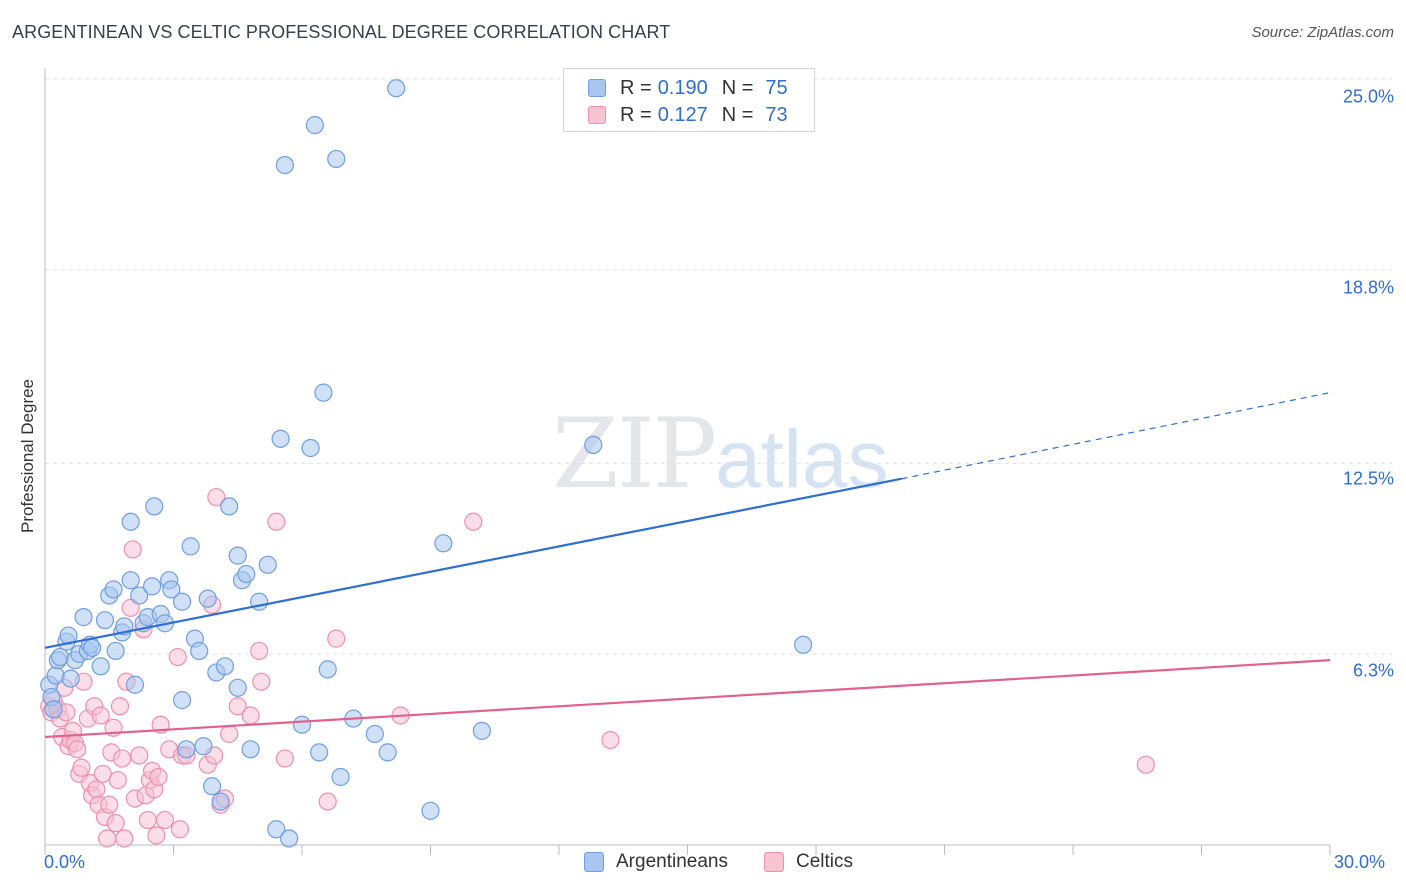 The height and width of the screenshot is (892, 1406). I want to click on celtics-trendline, so click(687, 699).